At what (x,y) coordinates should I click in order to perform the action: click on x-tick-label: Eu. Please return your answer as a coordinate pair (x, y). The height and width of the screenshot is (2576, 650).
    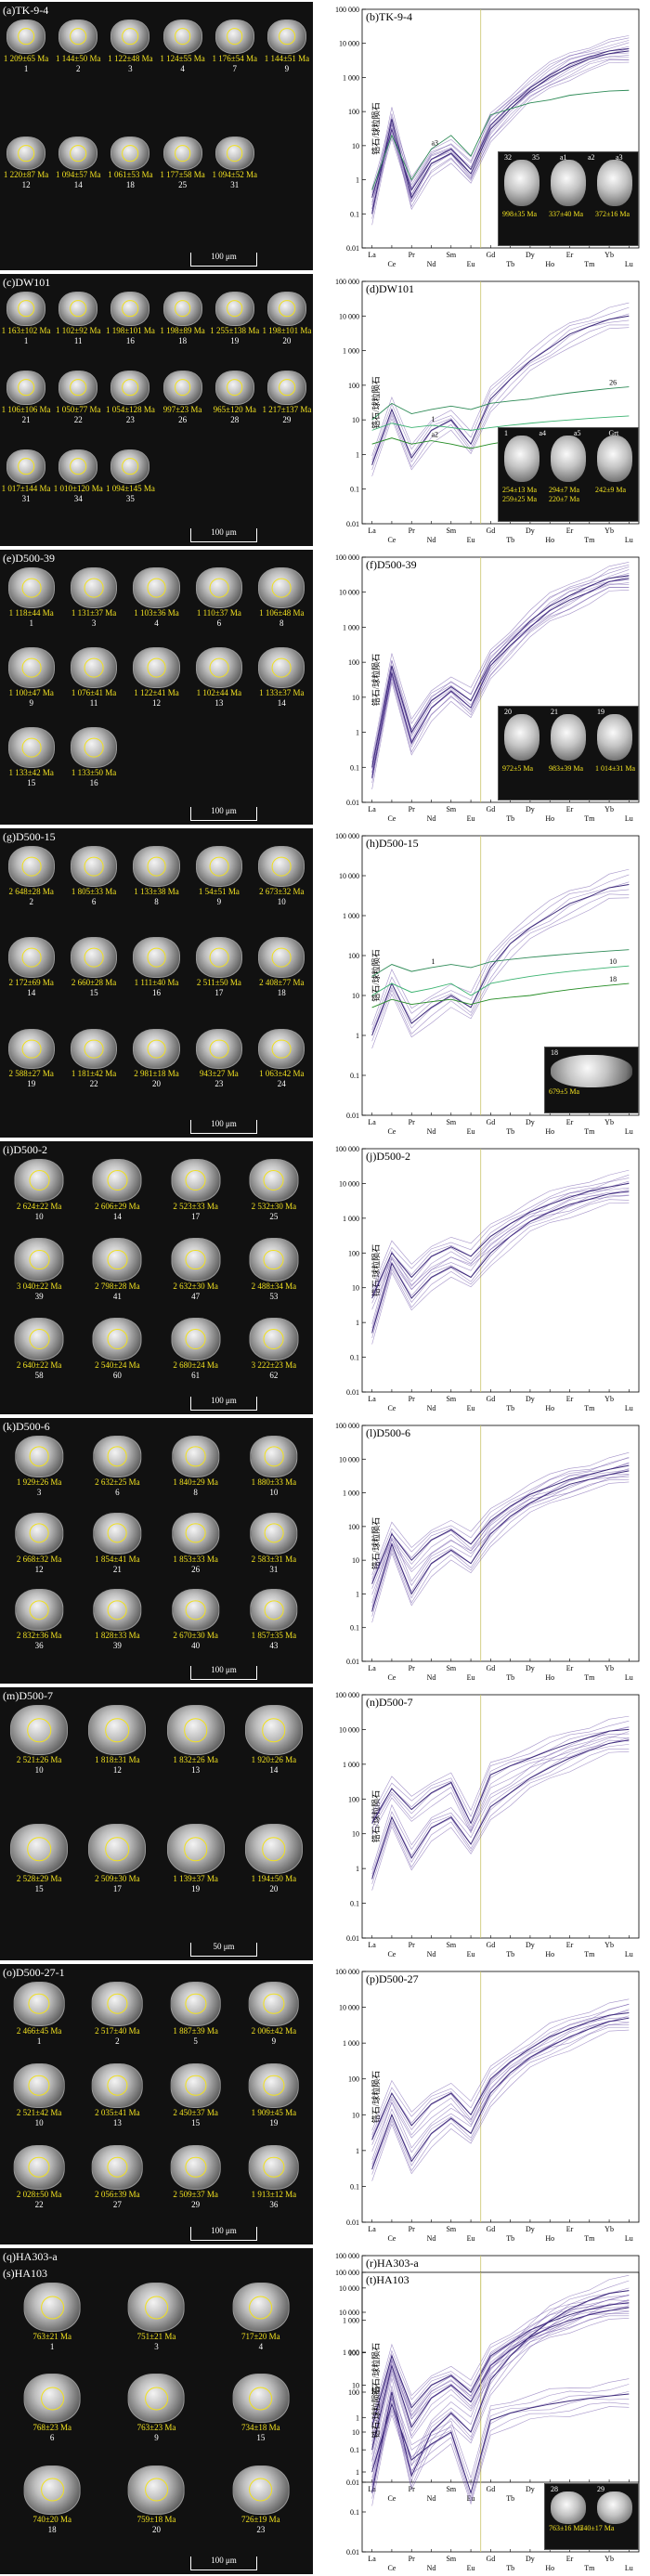
    Looking at the image, I should click on (471, 540).